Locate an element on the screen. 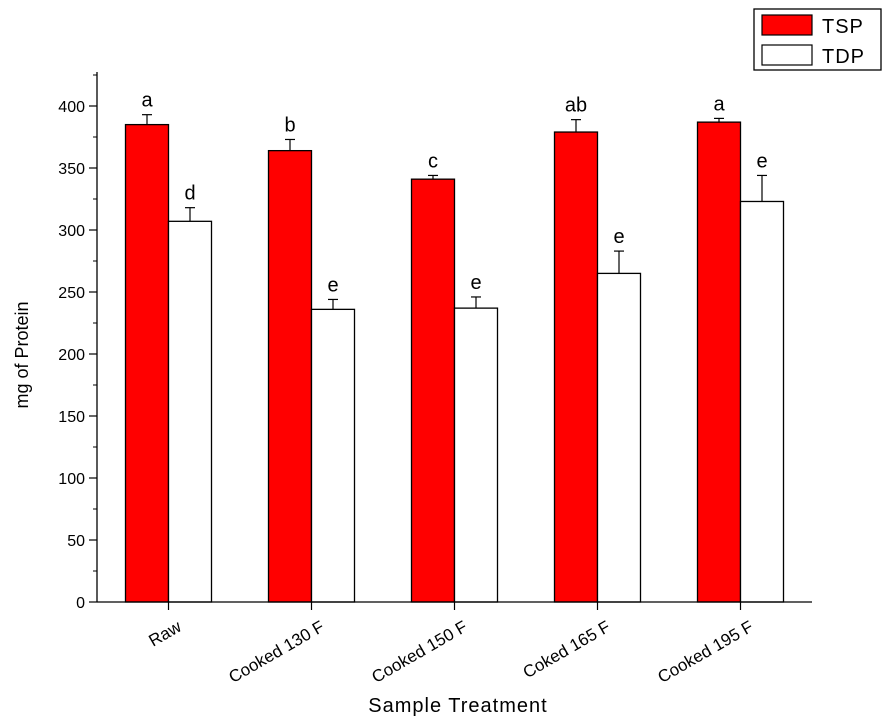  x-tick-label: Cooked 150 F is located at coordinates (420, 652).